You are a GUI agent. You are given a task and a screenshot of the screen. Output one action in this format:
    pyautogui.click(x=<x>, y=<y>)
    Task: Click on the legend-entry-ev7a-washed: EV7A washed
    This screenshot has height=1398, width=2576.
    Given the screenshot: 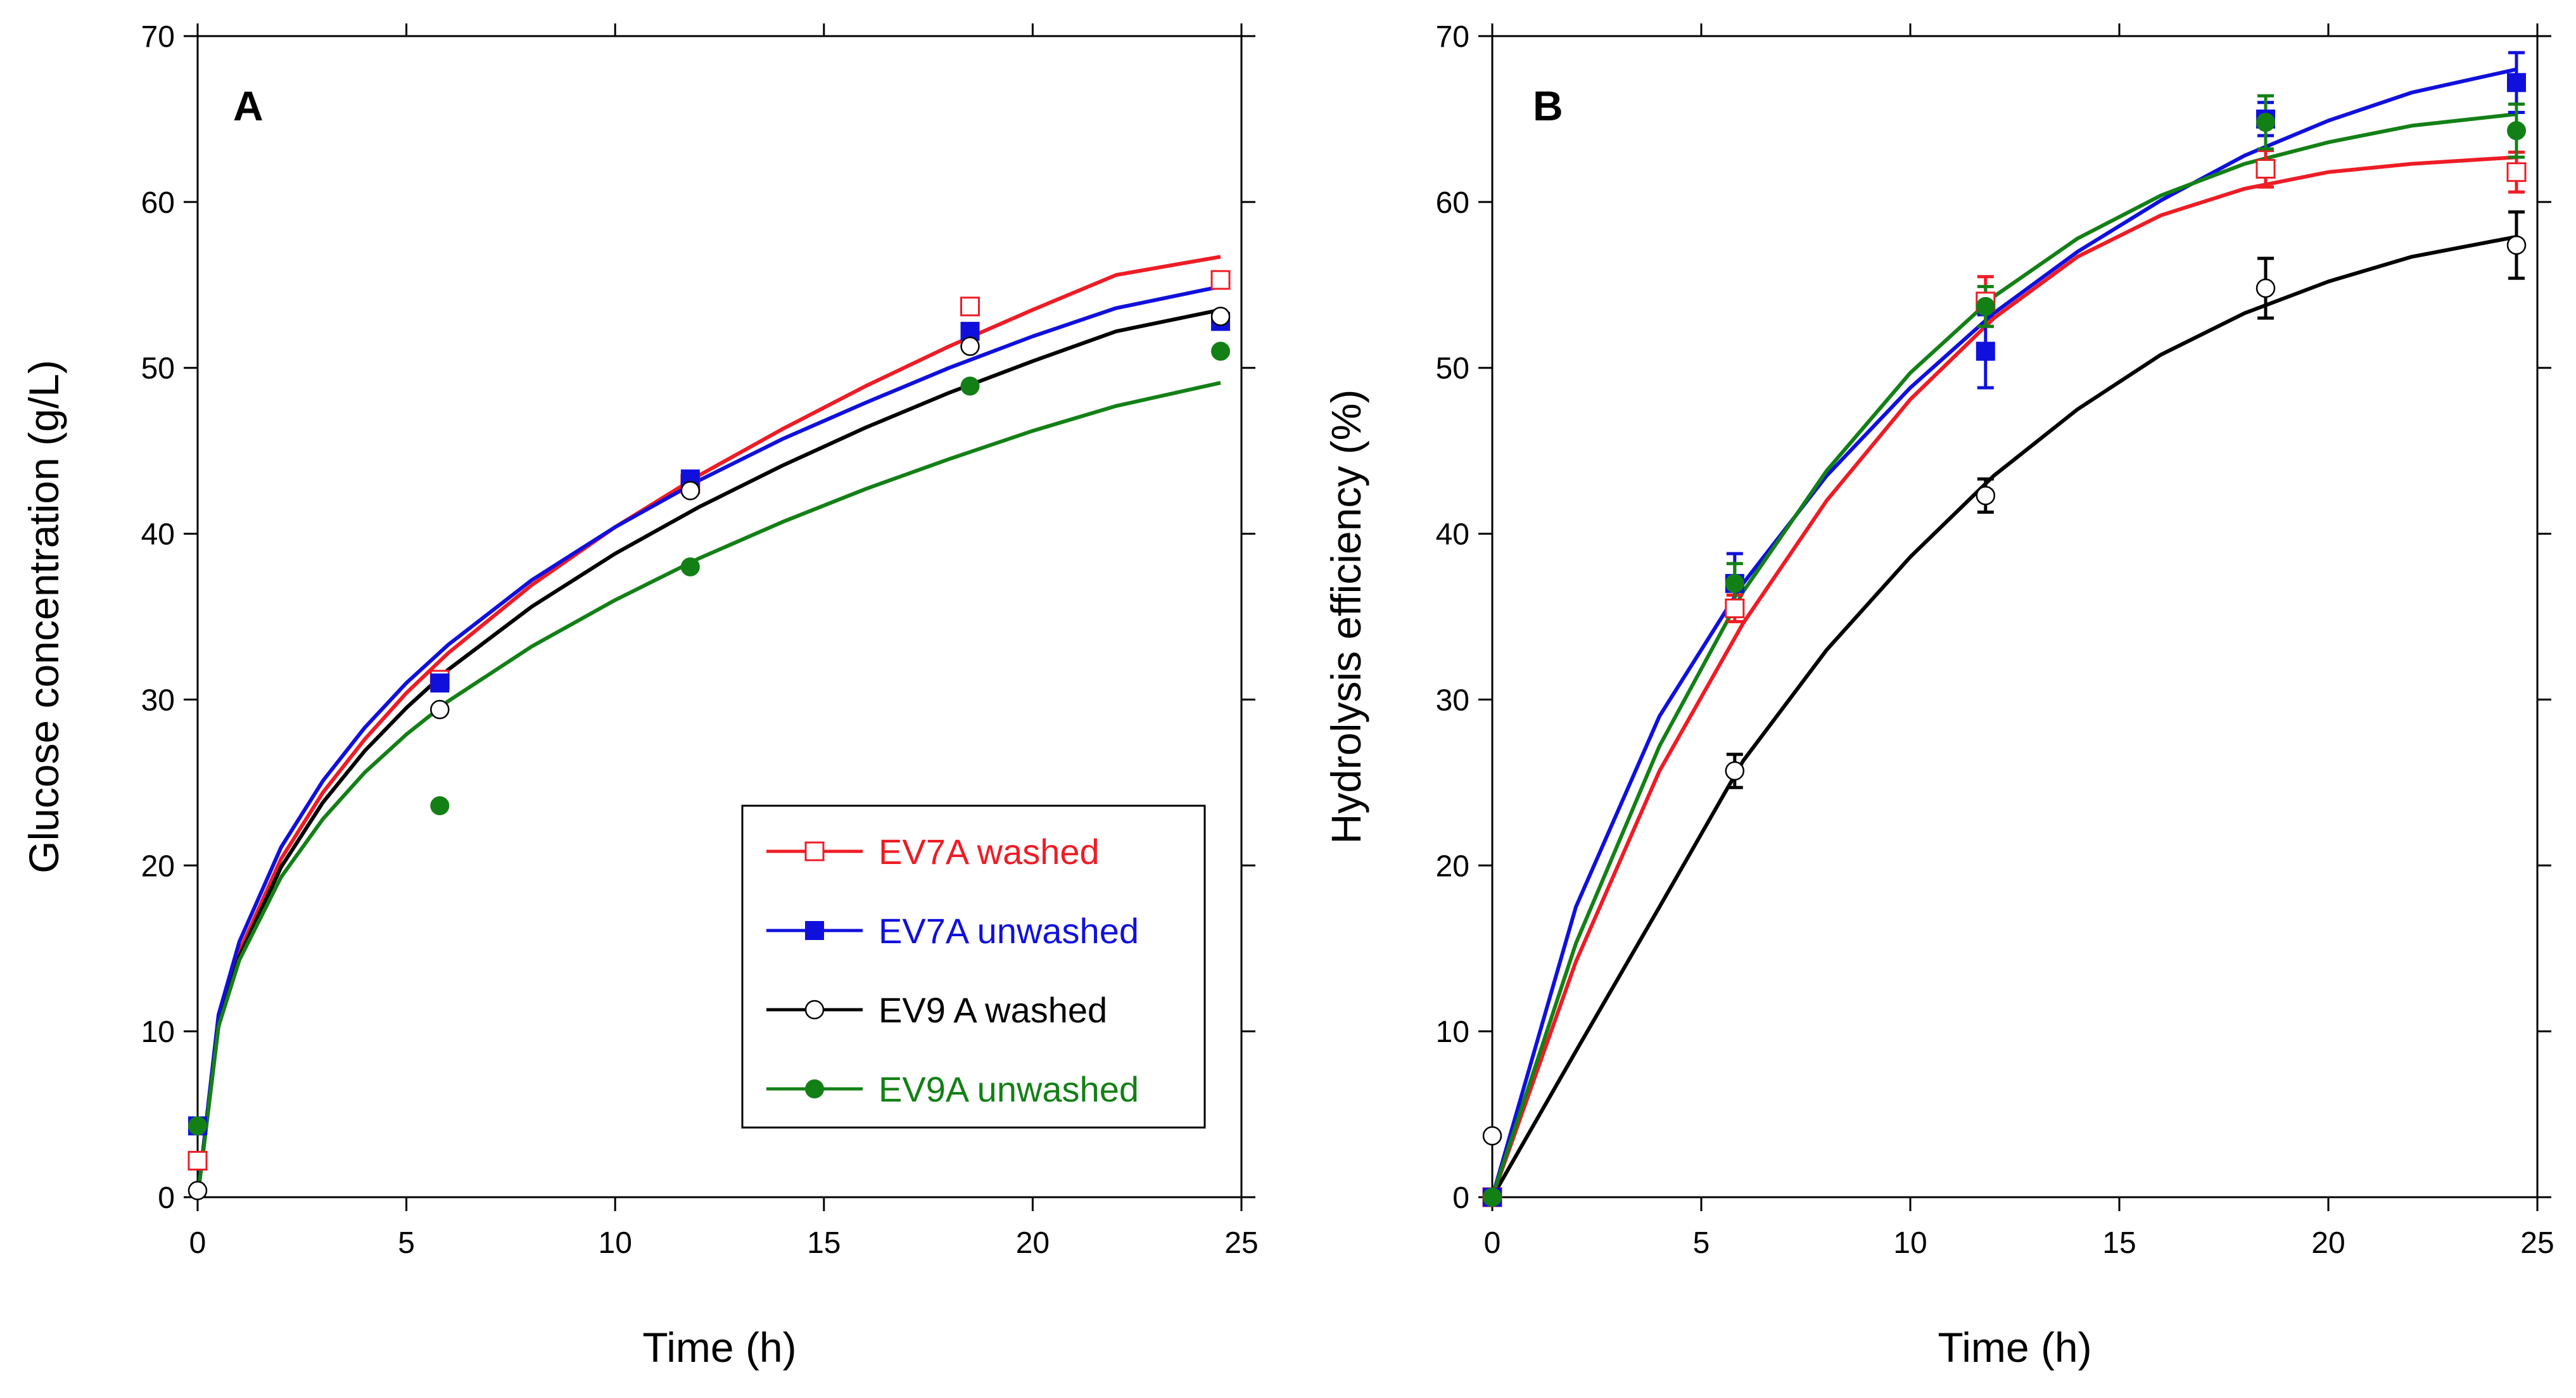 What is the action you would take?
    pyautogui.click(x=933, y=852)
    